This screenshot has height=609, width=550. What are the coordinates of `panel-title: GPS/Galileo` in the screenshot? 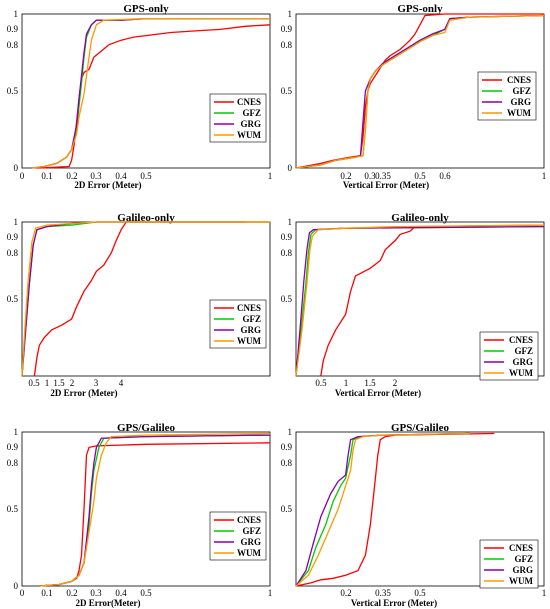 It's located at (146, 428).